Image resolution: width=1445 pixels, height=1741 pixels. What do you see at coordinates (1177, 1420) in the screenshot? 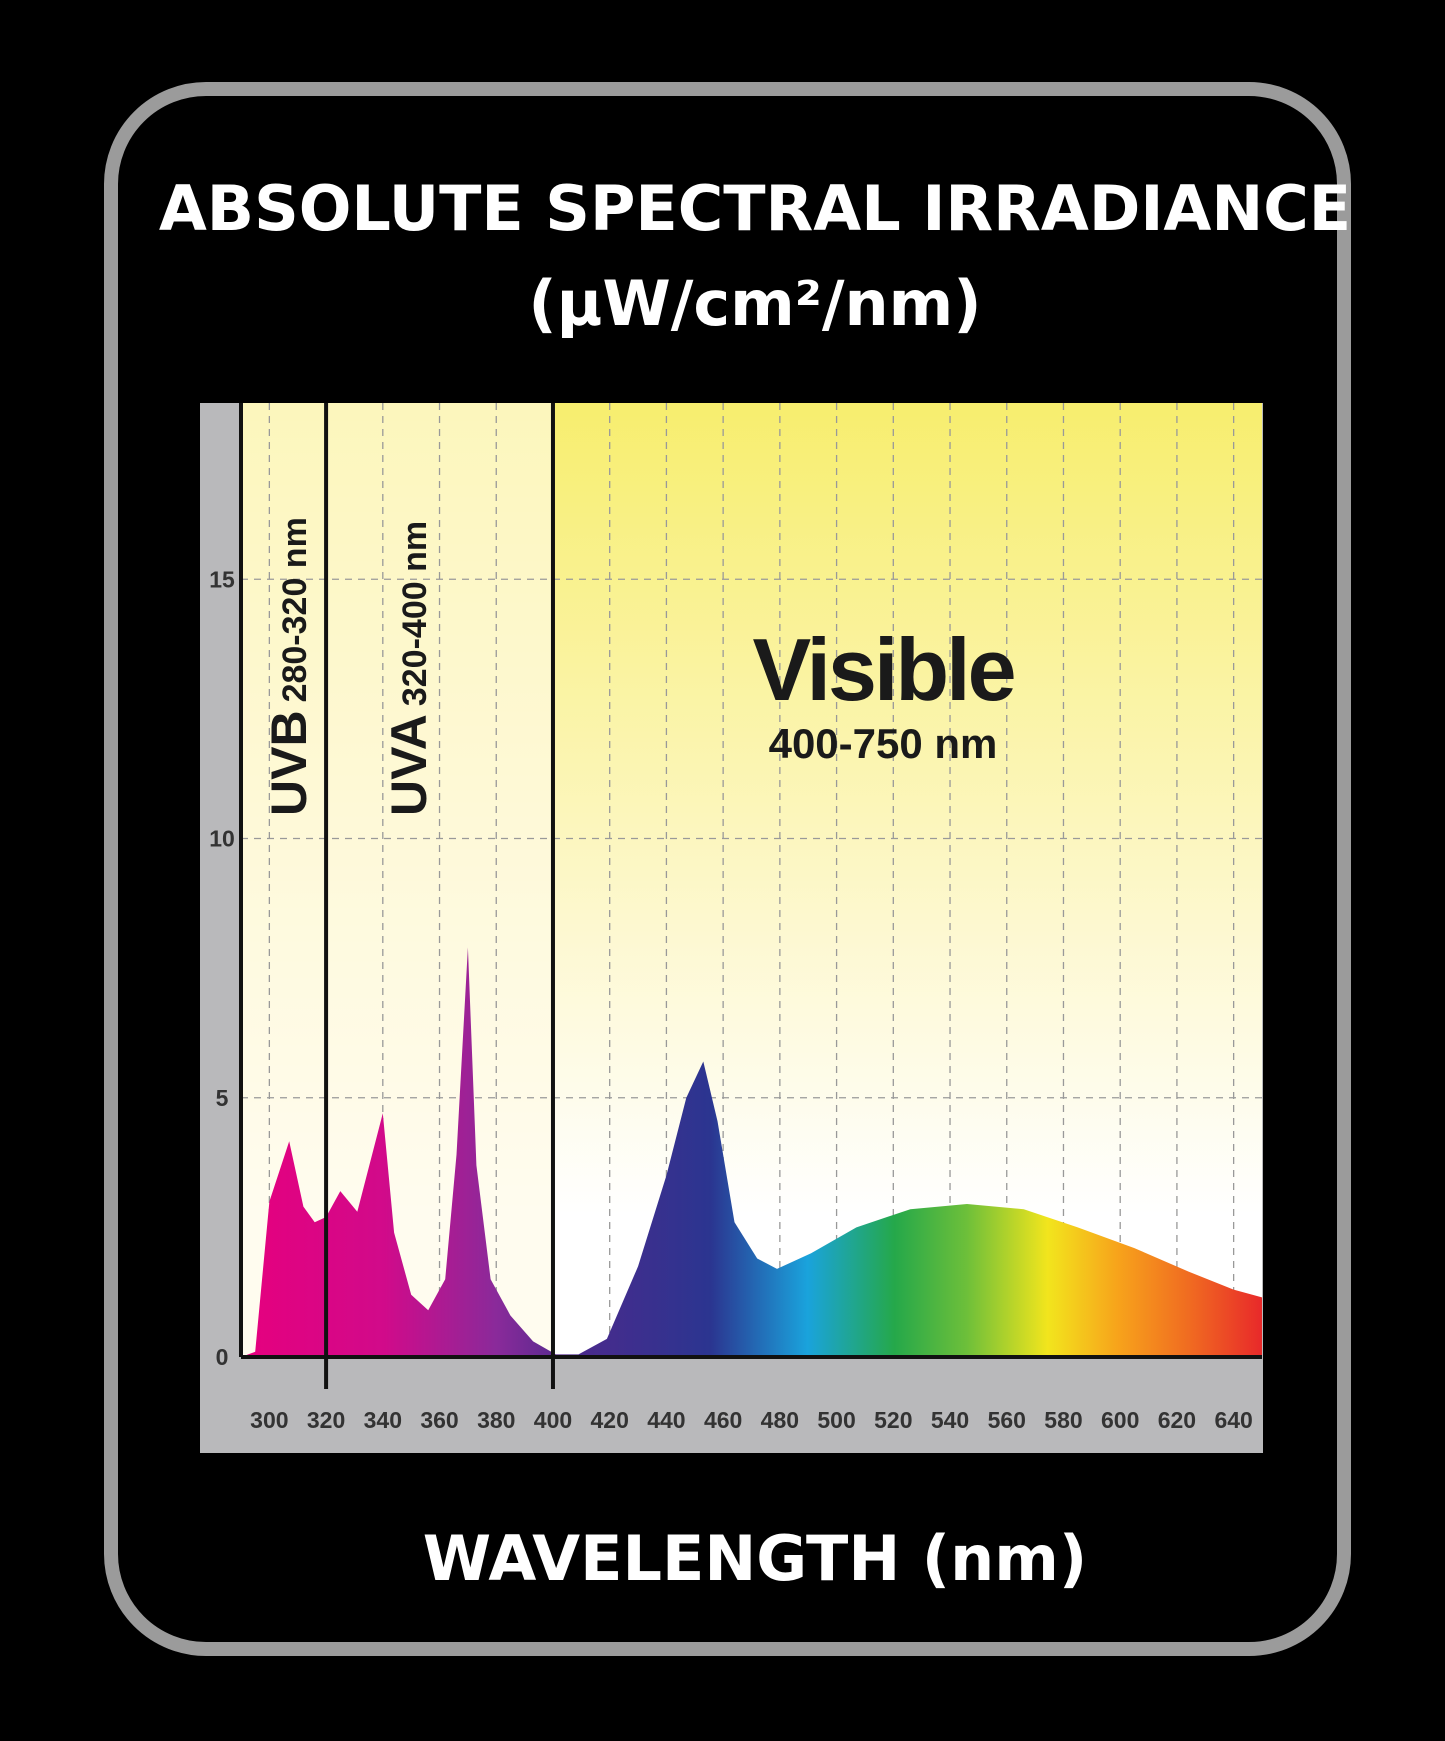
I see `x-tick-label: 620` at bounding box center [1177, 1420].